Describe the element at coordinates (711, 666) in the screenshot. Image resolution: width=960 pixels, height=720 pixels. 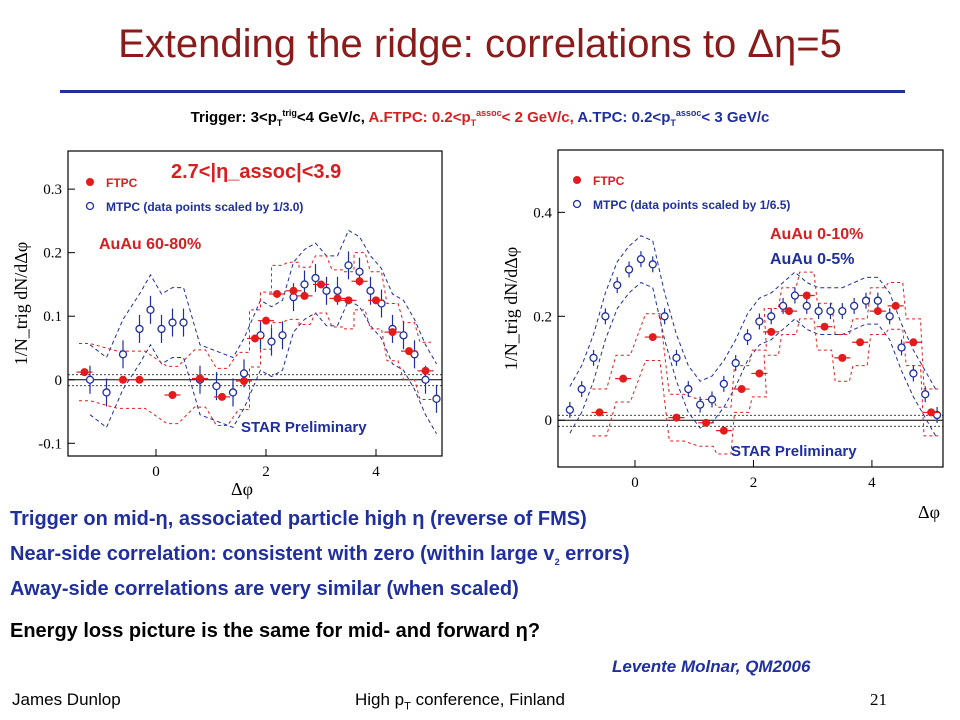
I see `citation: Levente Molnar, QM2006` at that location.